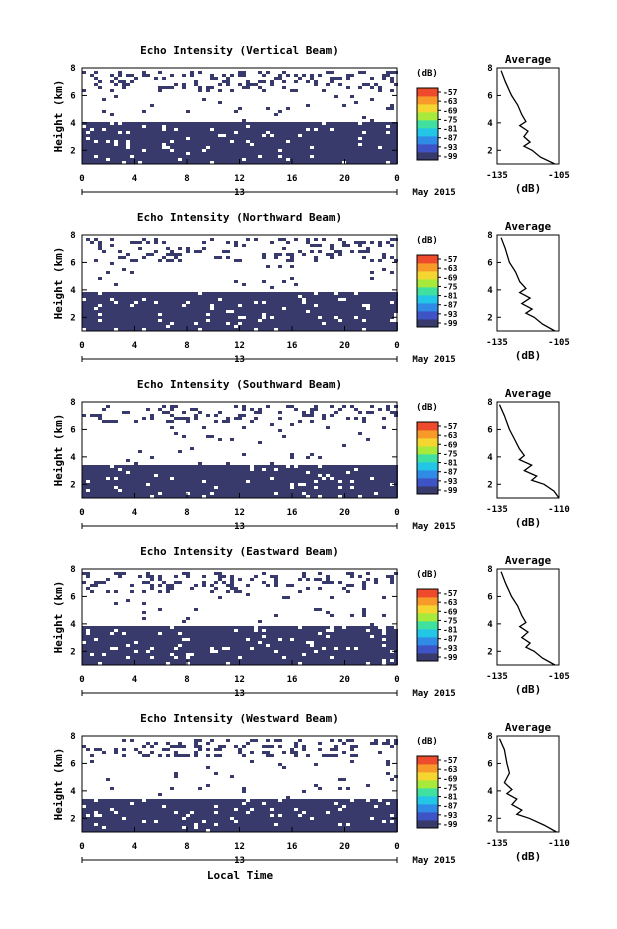 The image size is (617, 929). Describe the element at coordinates (396, 680) in the screenshot. I see `x-tick-label: 0` at that location.